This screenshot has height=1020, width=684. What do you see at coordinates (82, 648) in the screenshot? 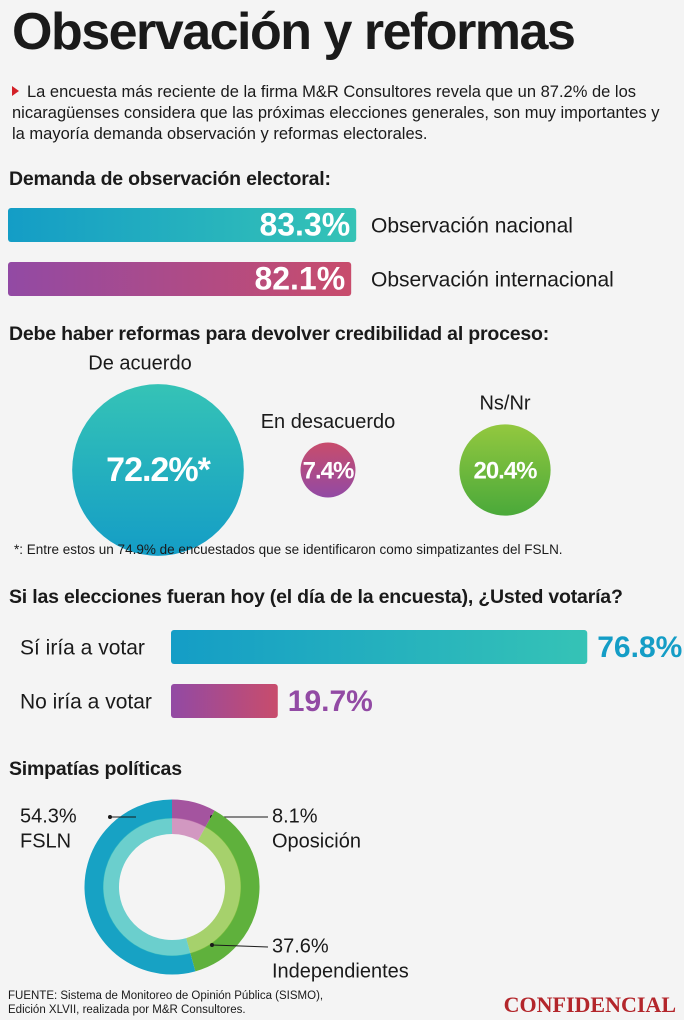
I see `category-label: Sí iría a votar` at bounding box center [82, 648].